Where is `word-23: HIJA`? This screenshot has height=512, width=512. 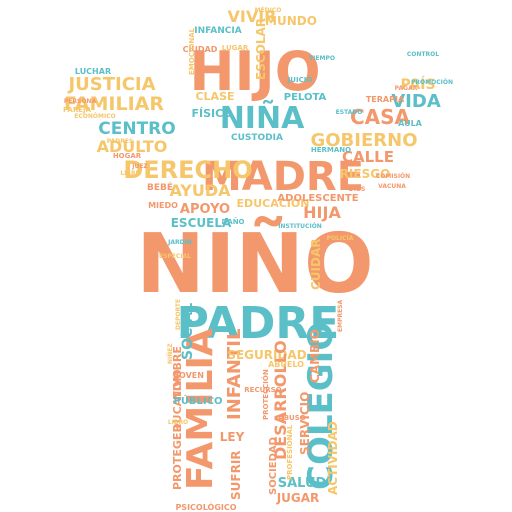
word-23: HIJA is located at coordinates (322, 212).